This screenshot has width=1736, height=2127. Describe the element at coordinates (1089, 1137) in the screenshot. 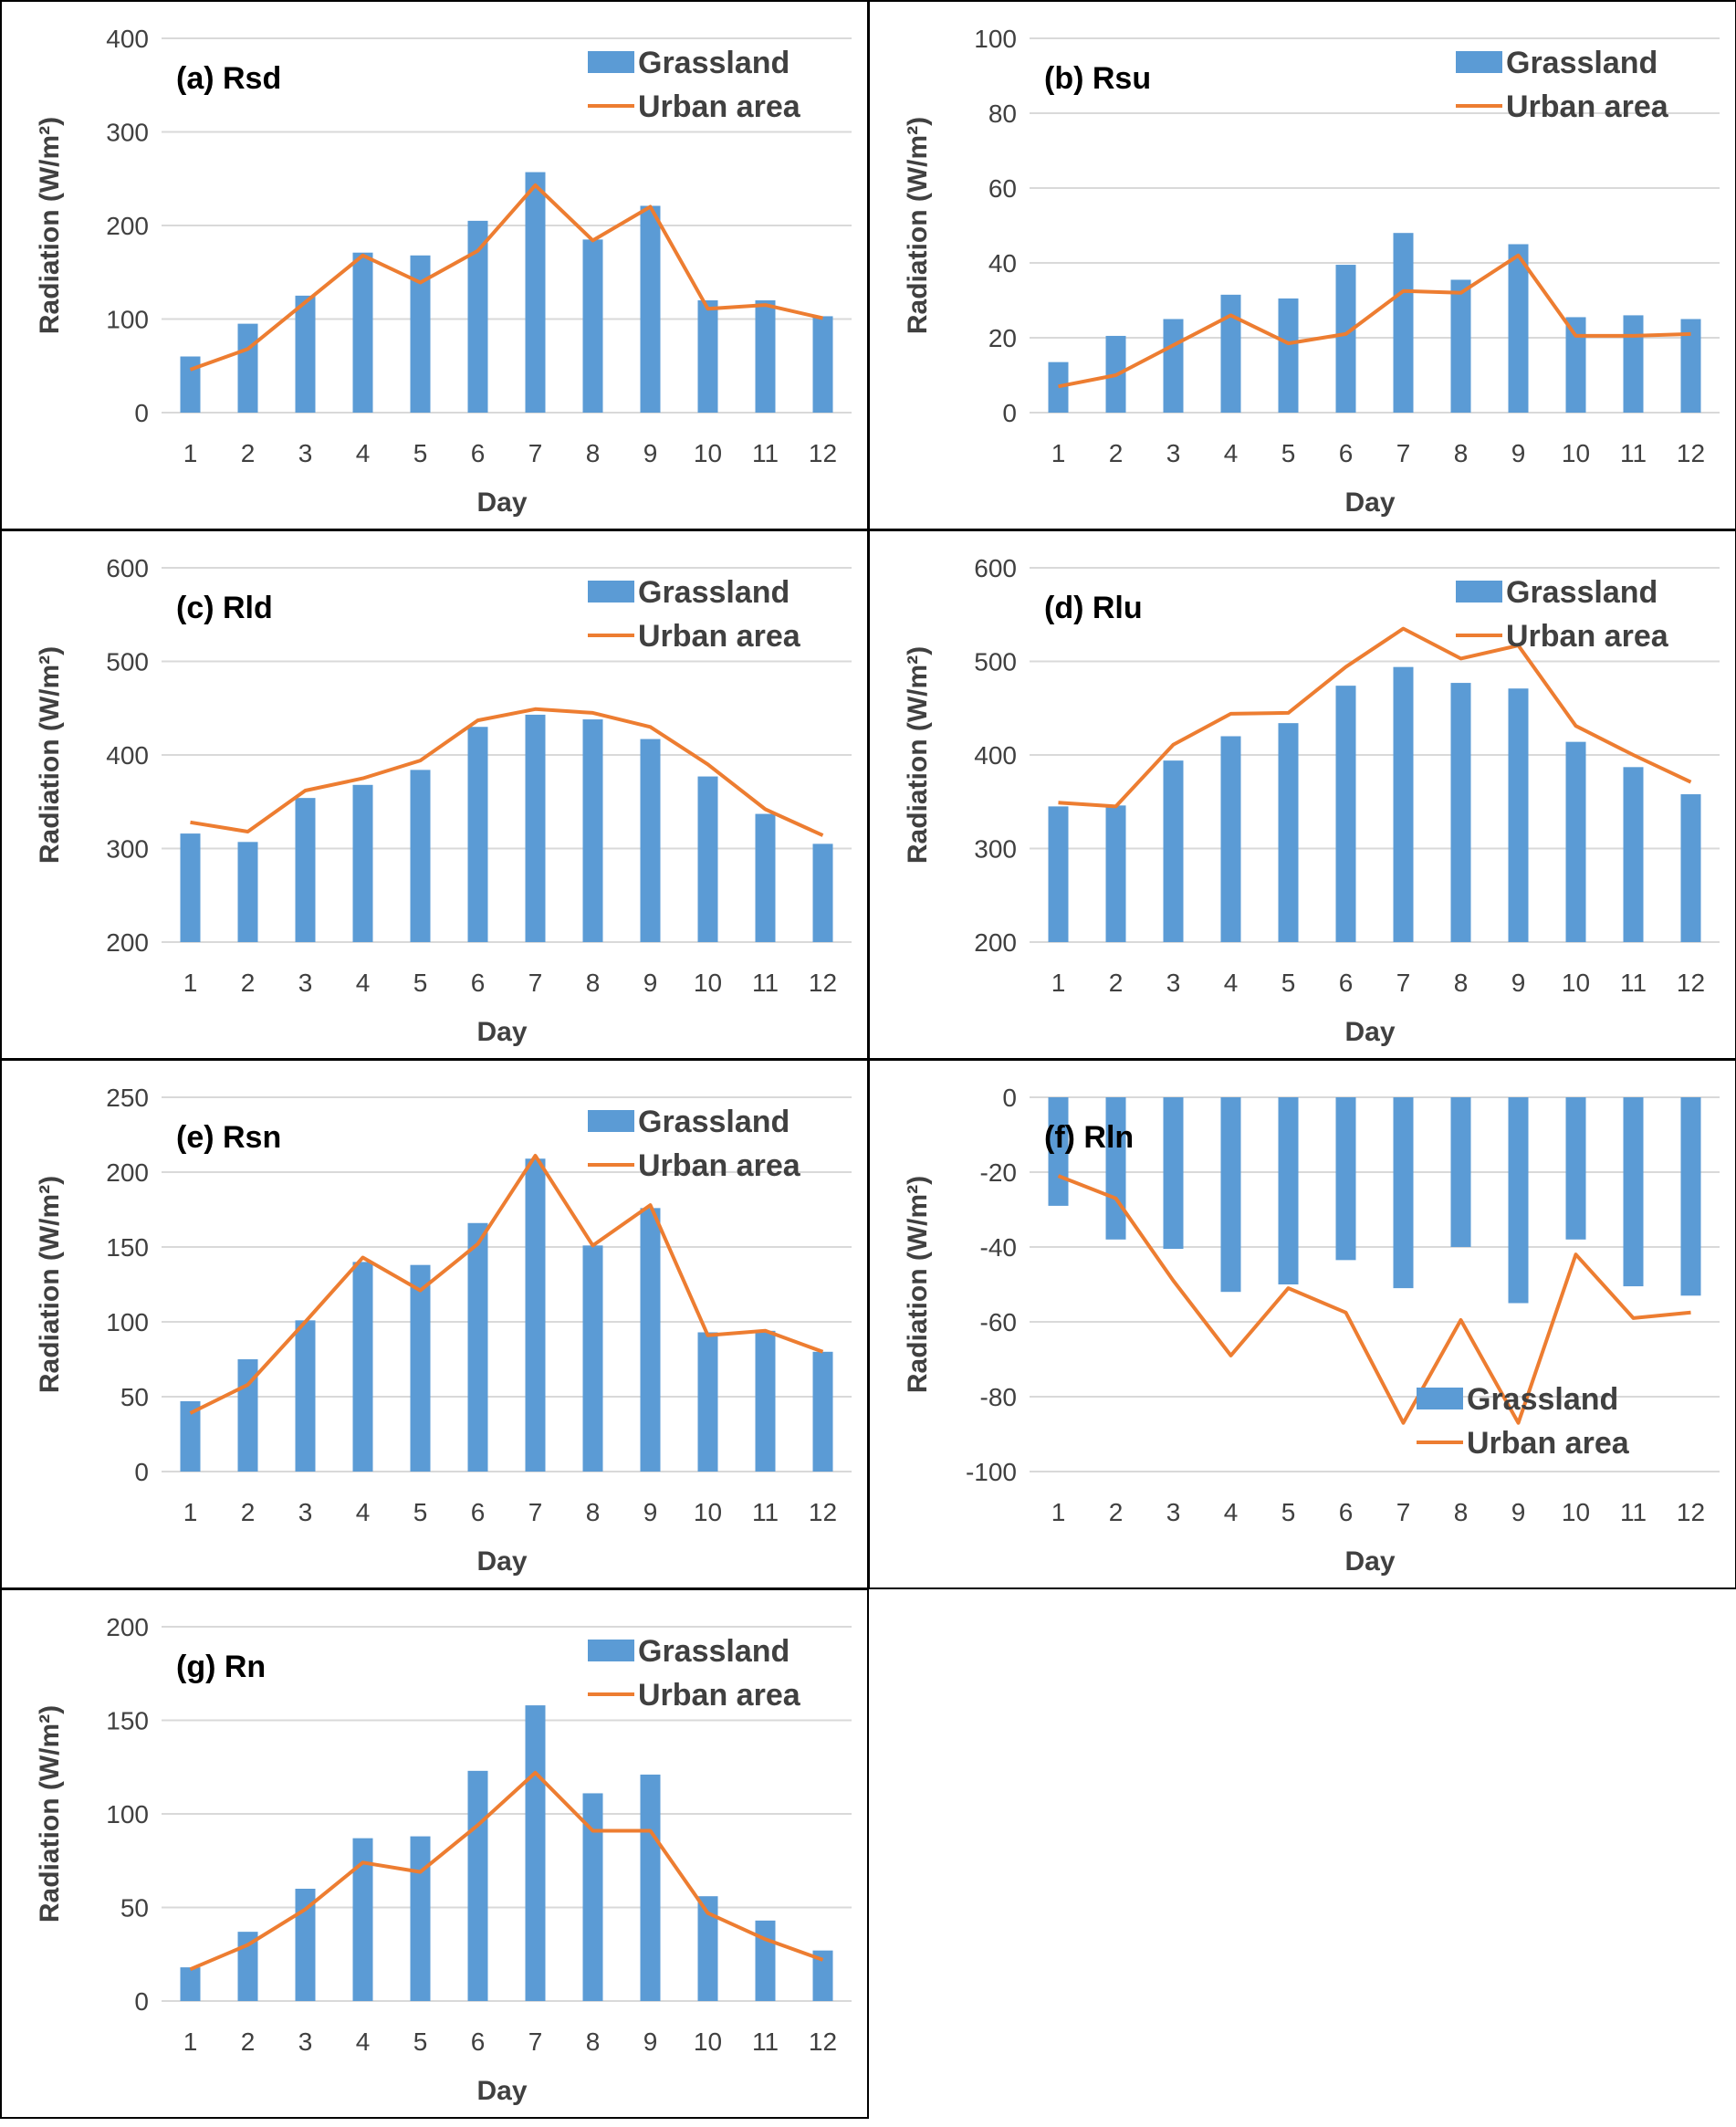

I see `chart-title: (f) Rln` at that location.